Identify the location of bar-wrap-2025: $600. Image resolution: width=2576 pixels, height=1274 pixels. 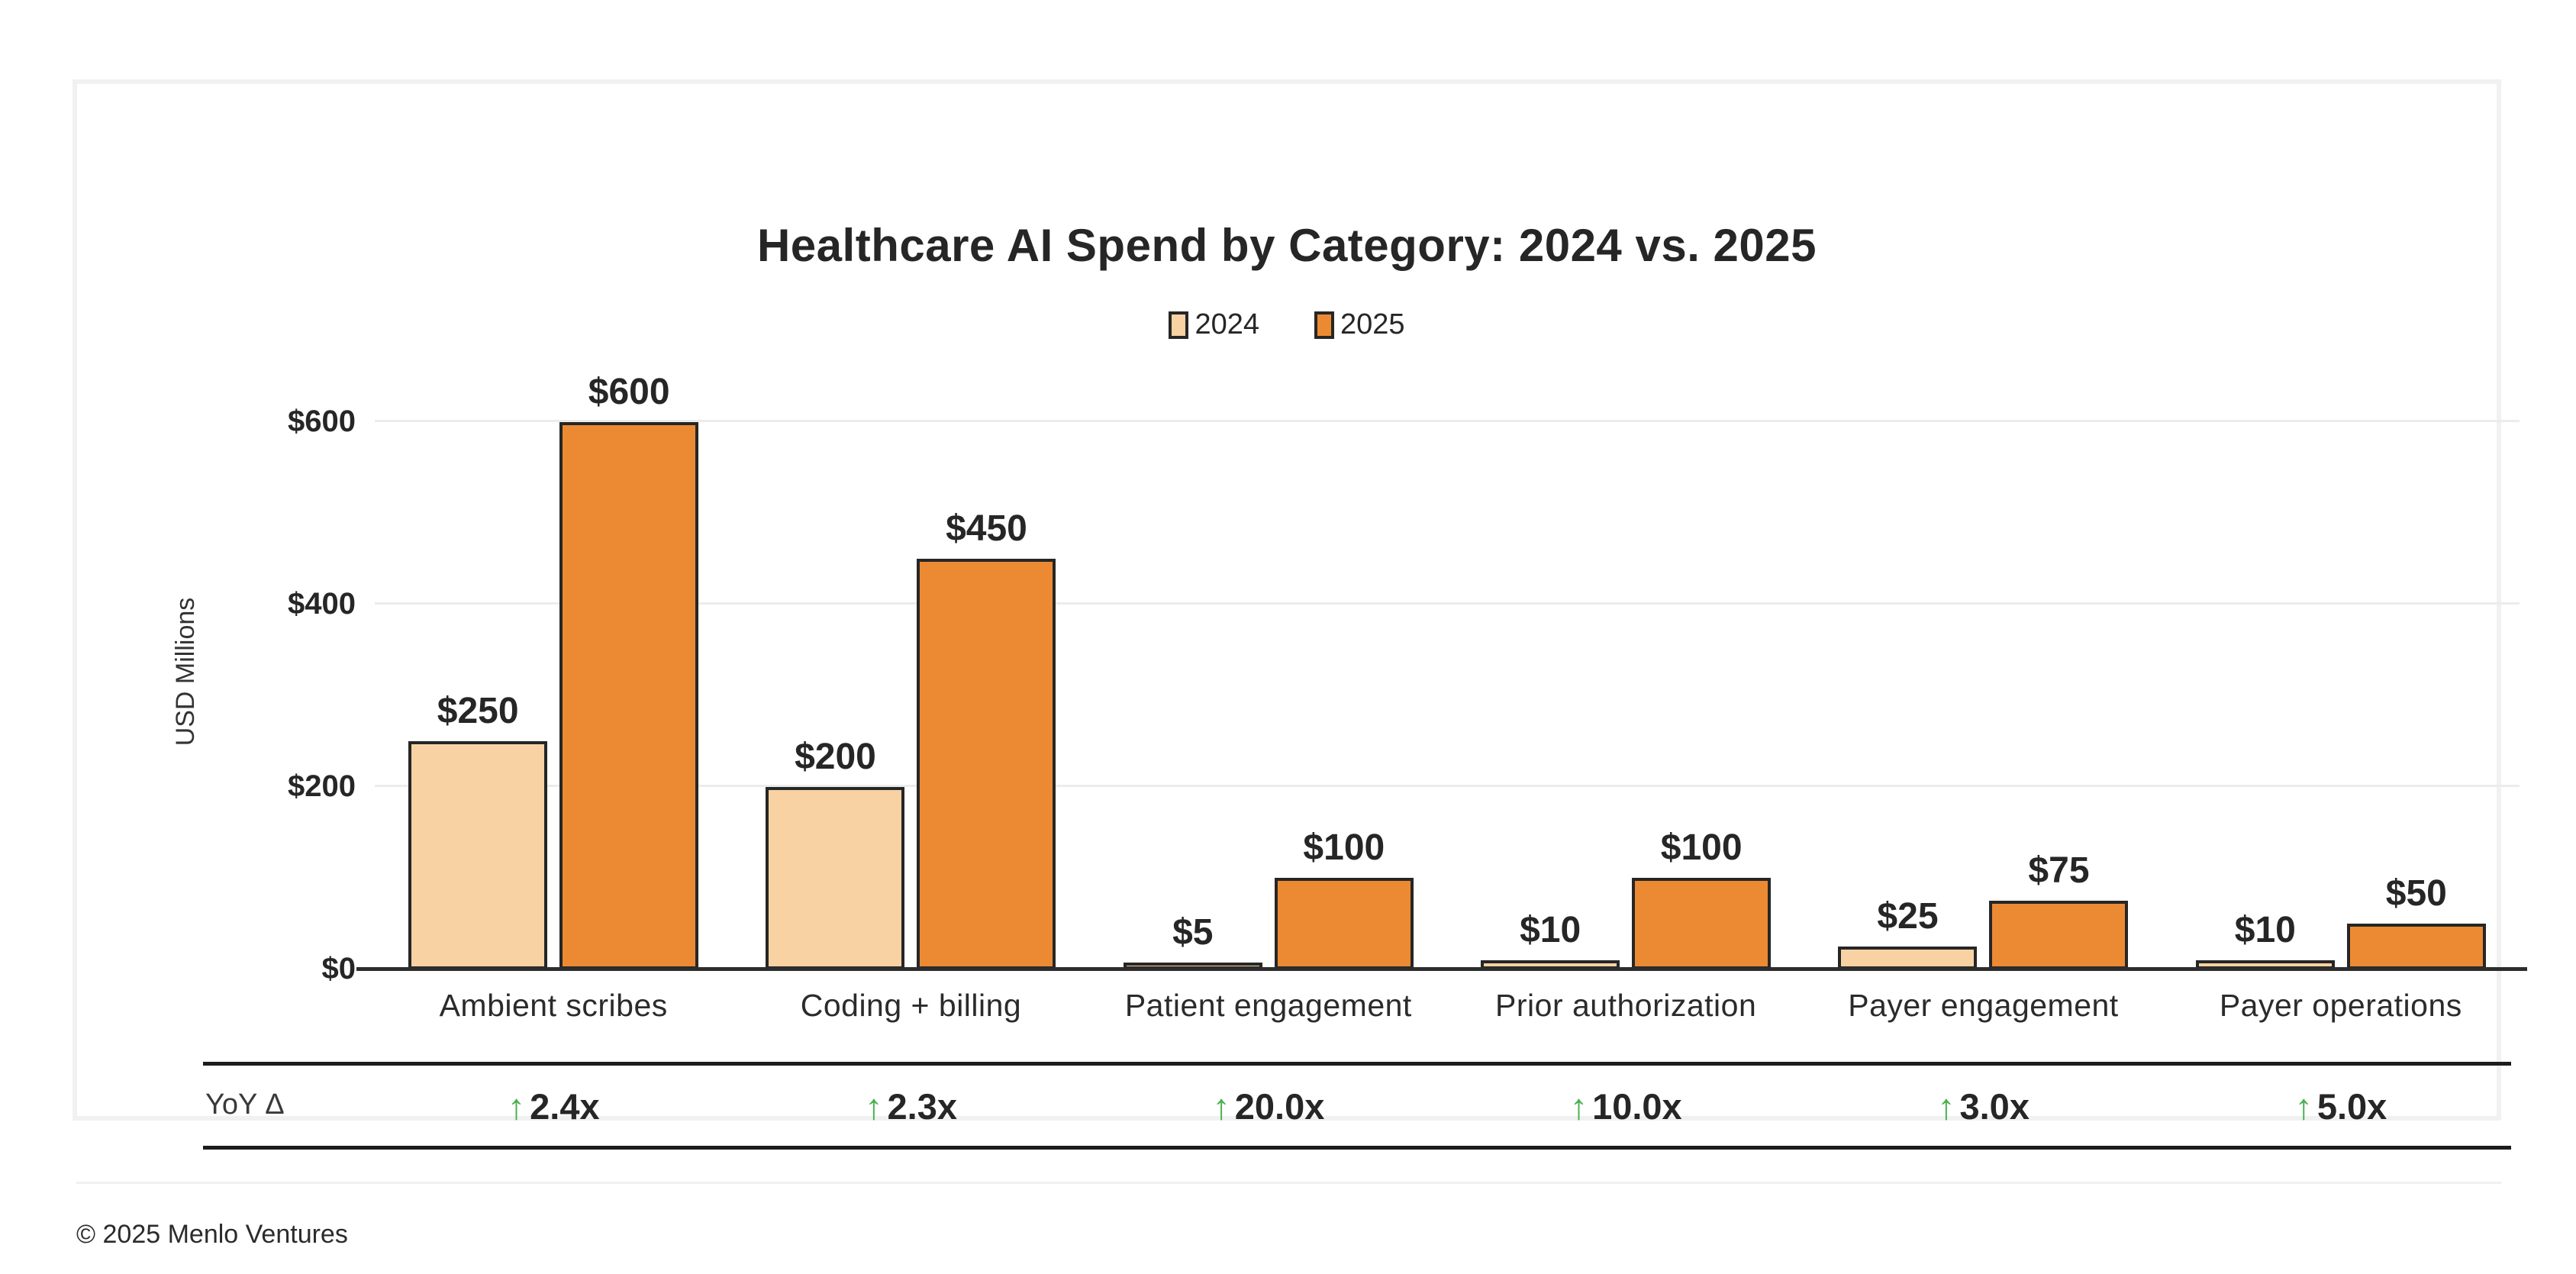
(629, 670).